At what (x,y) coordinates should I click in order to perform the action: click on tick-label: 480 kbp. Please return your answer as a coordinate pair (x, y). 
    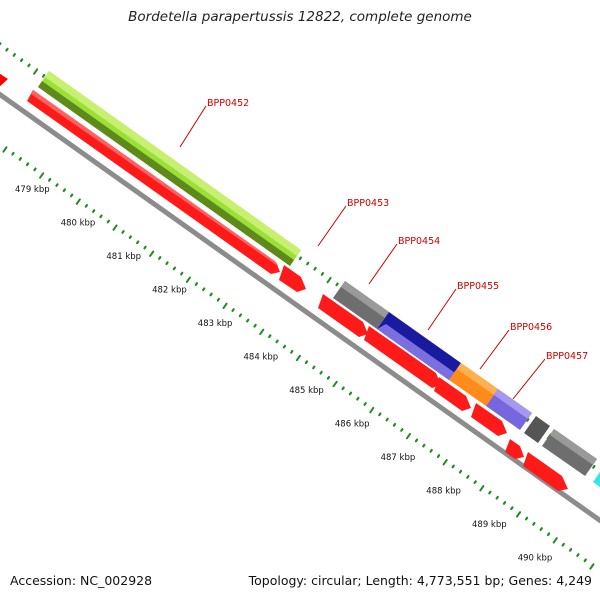
    Looking at the image, I should click on (78, 224).